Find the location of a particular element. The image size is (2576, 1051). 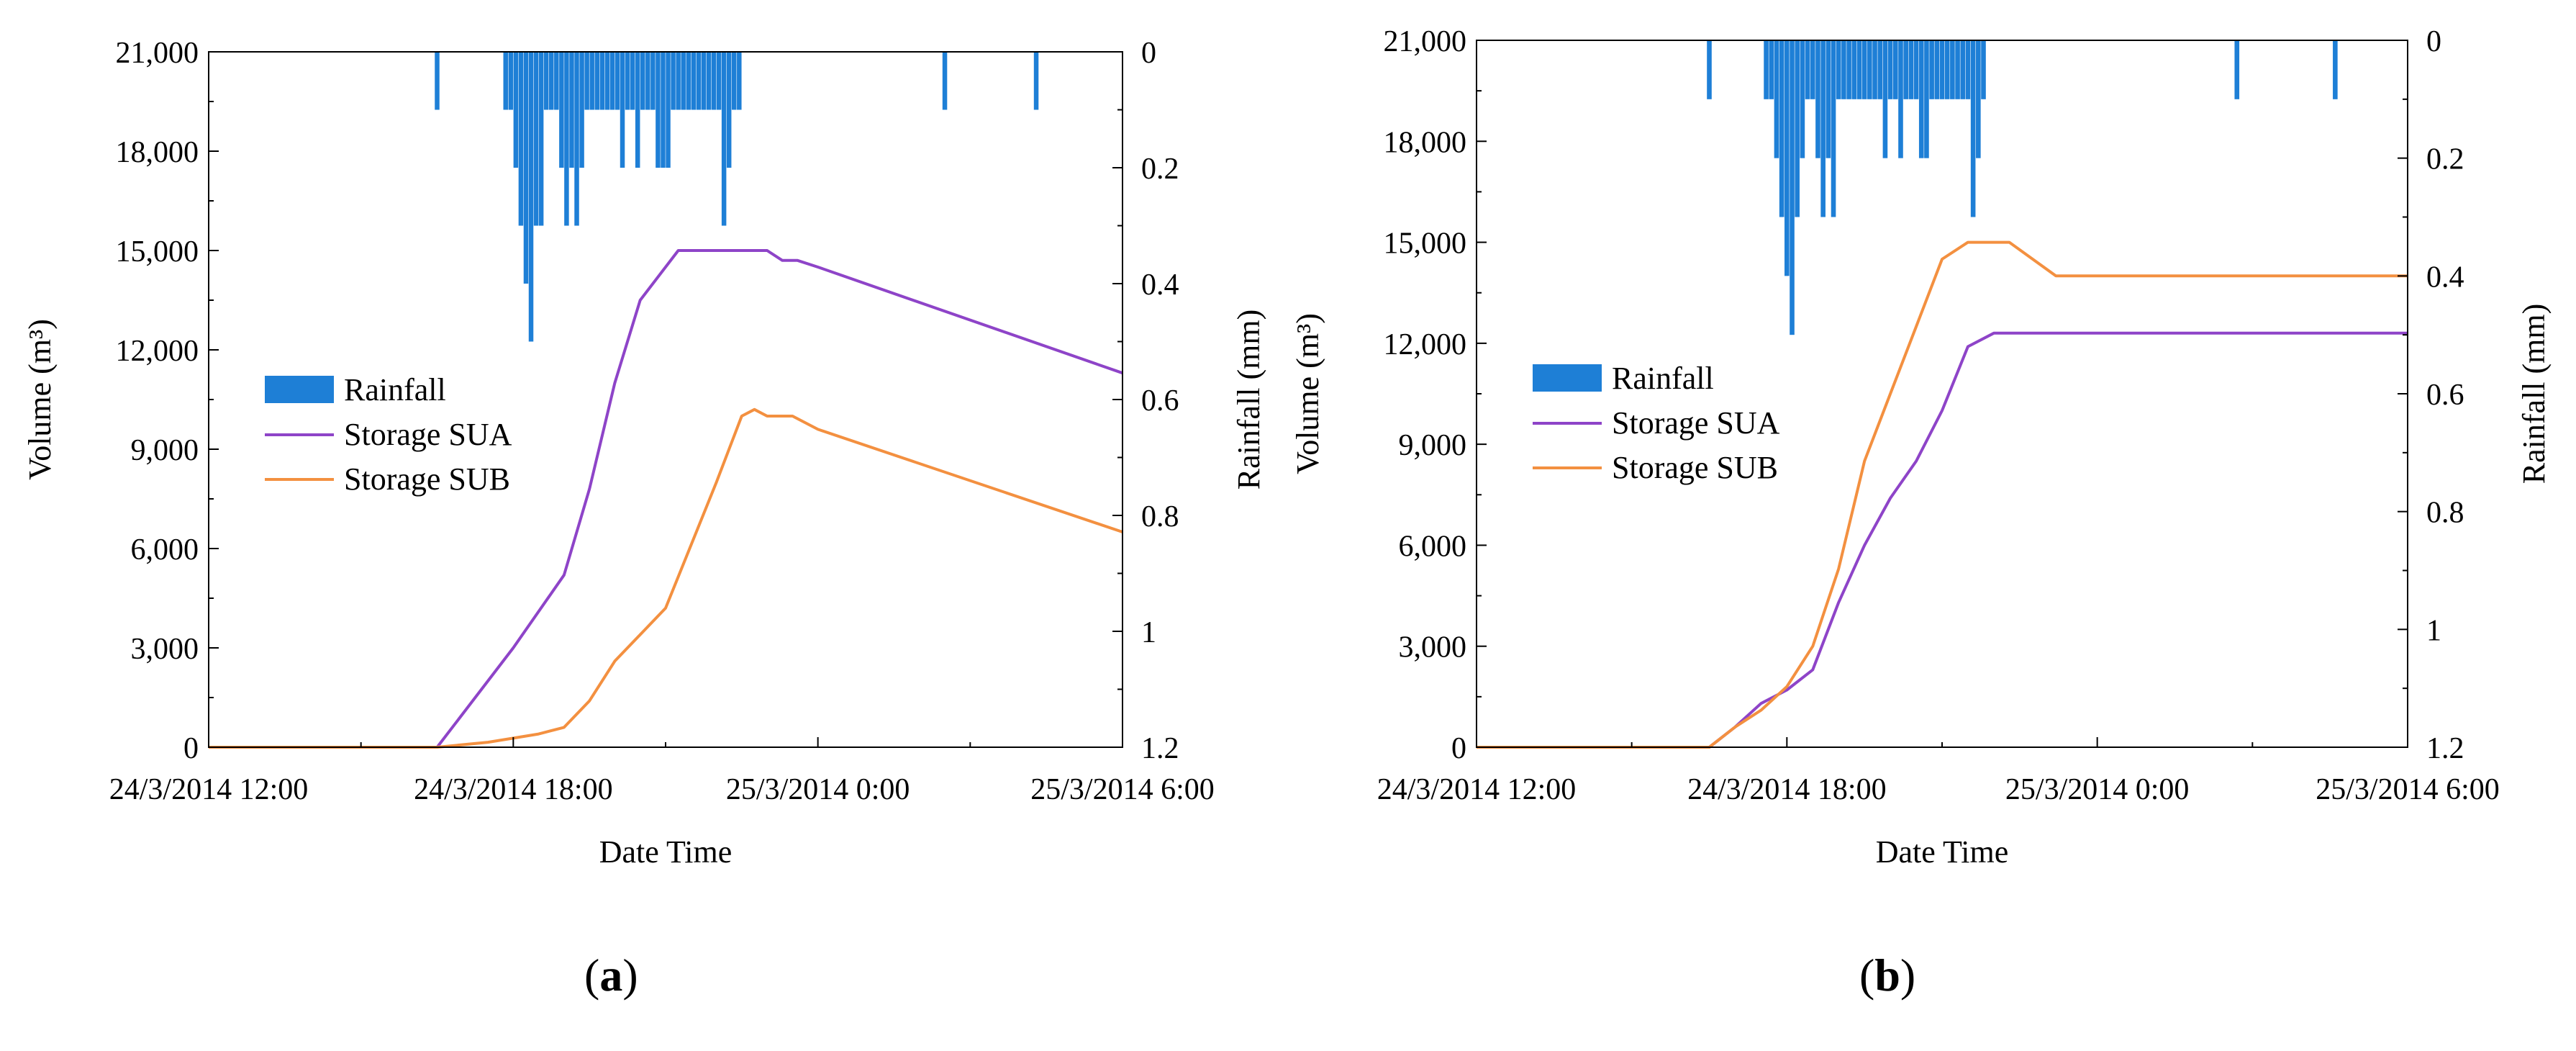

legend-swatch-rainfall is located at coordinates (1567, 378).